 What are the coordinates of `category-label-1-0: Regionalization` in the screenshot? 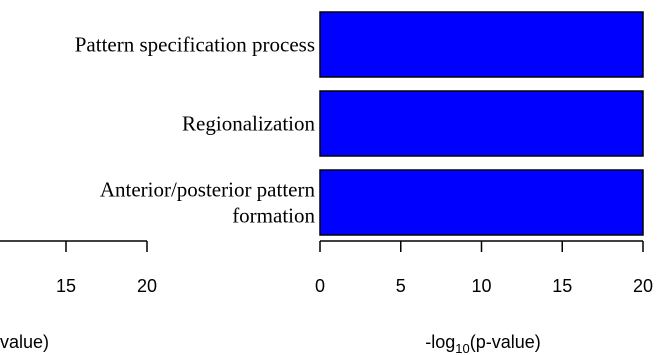 It's located at (248, 124).